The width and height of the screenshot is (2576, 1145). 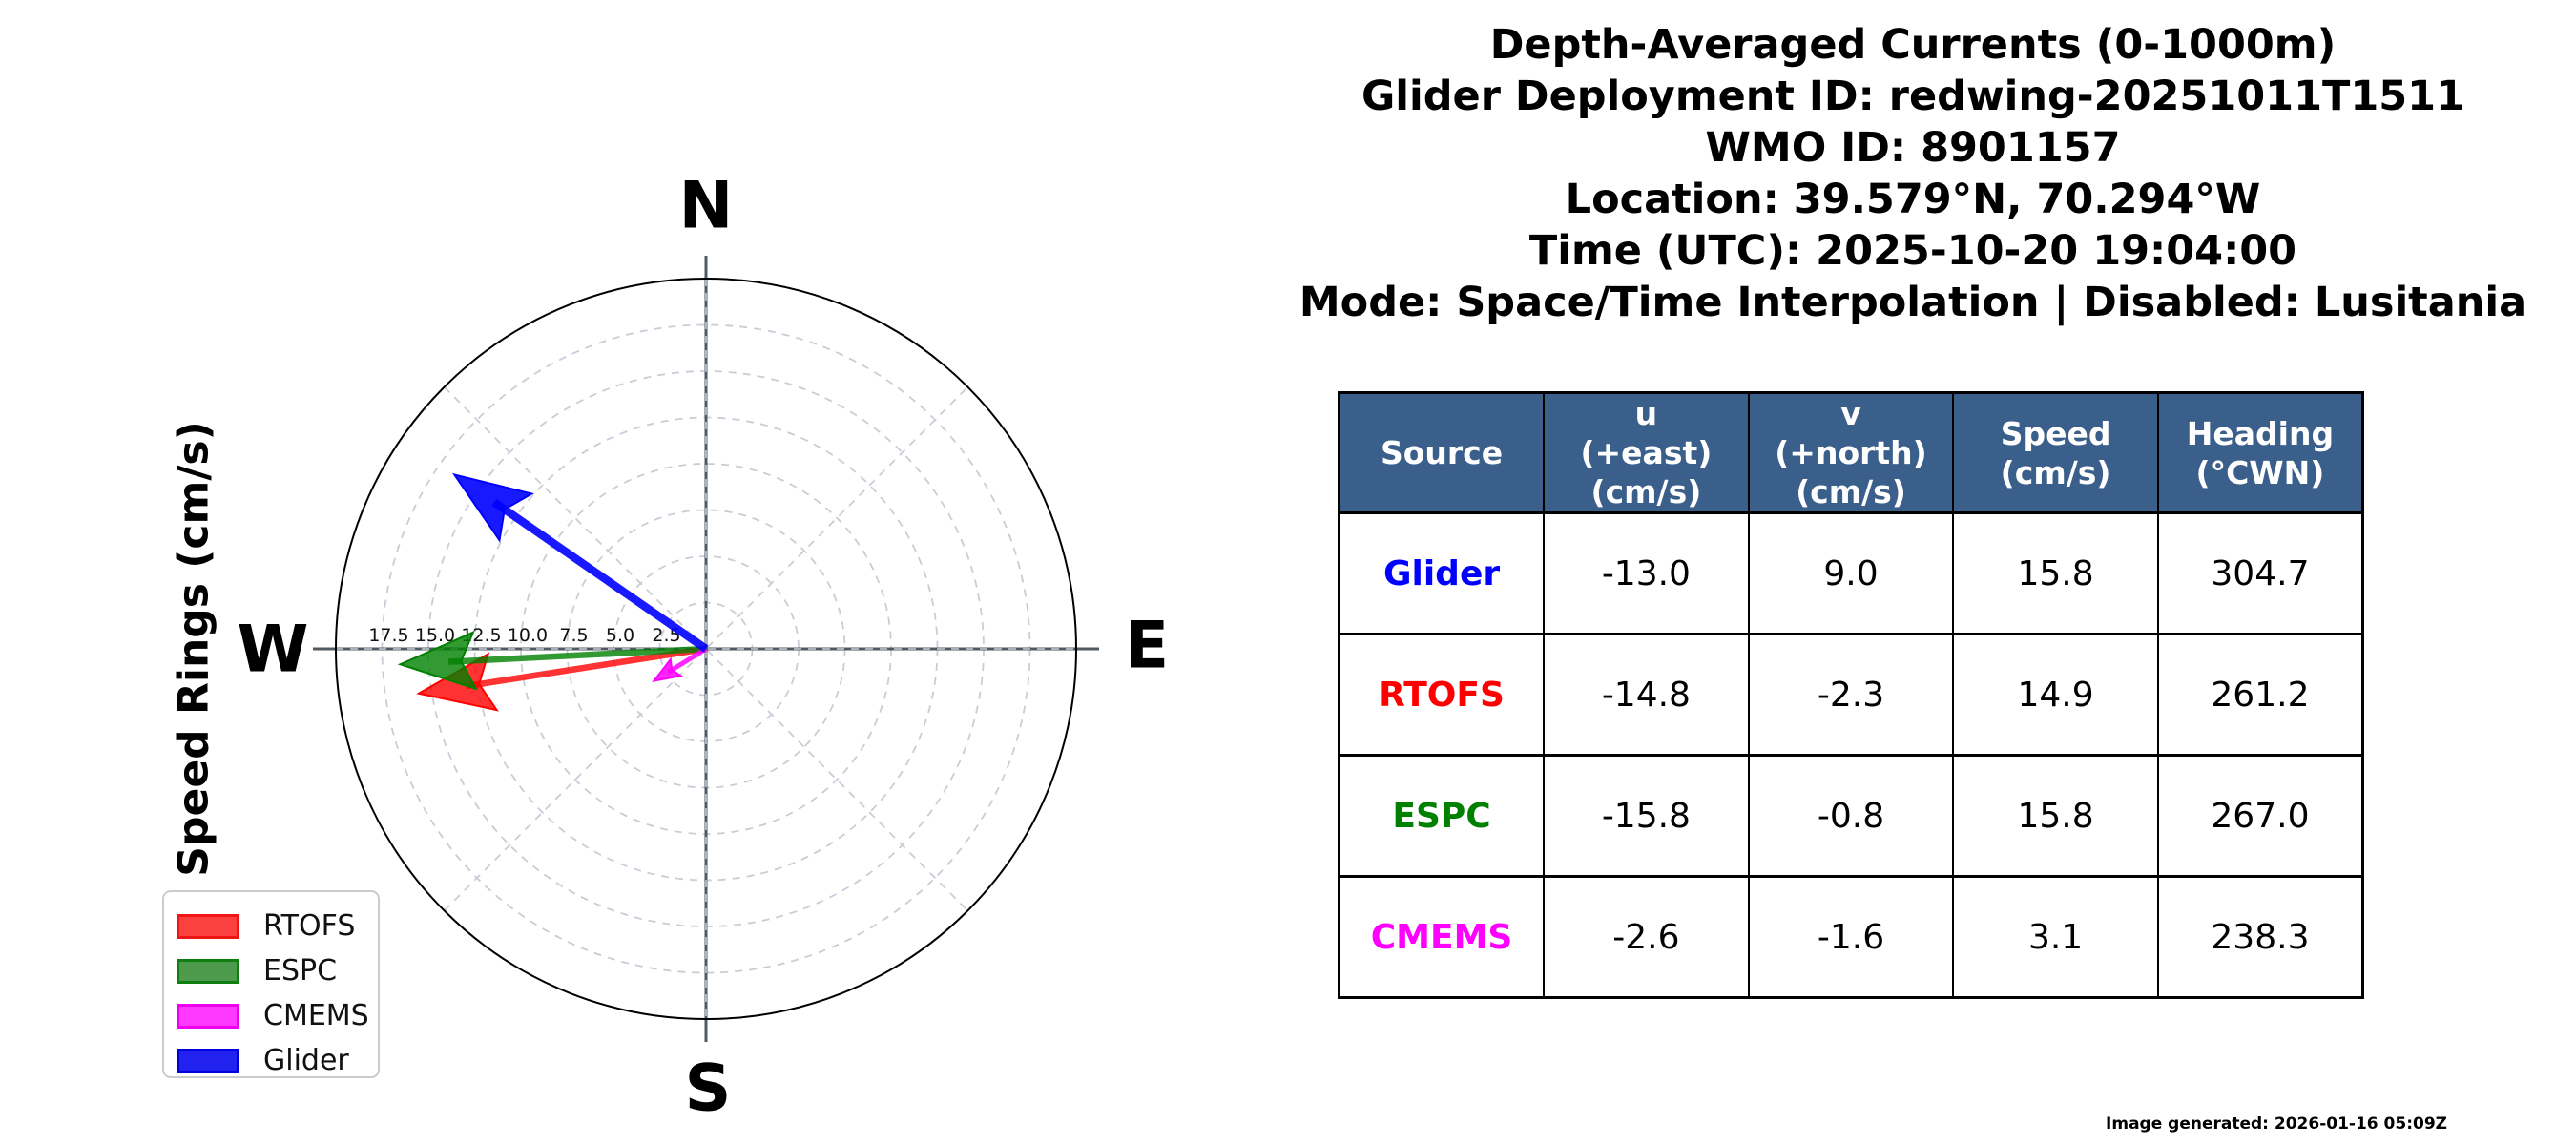 I want to click on value-cell: 3.1, so click(x=2055, y=937).